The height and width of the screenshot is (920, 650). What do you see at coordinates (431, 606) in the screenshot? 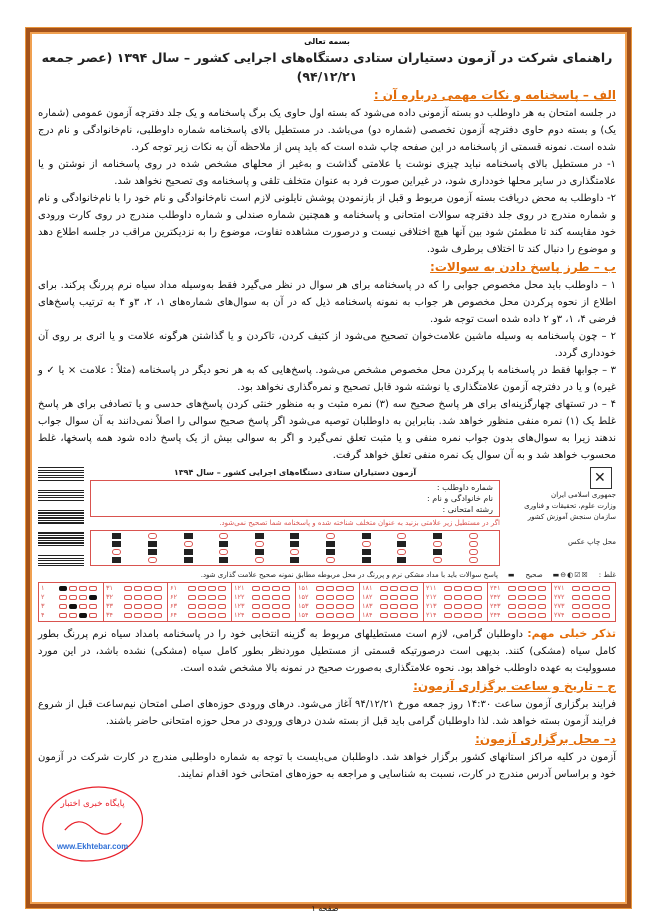
I see `question-number: ۲۱۳` at bounding box center [431, 606].